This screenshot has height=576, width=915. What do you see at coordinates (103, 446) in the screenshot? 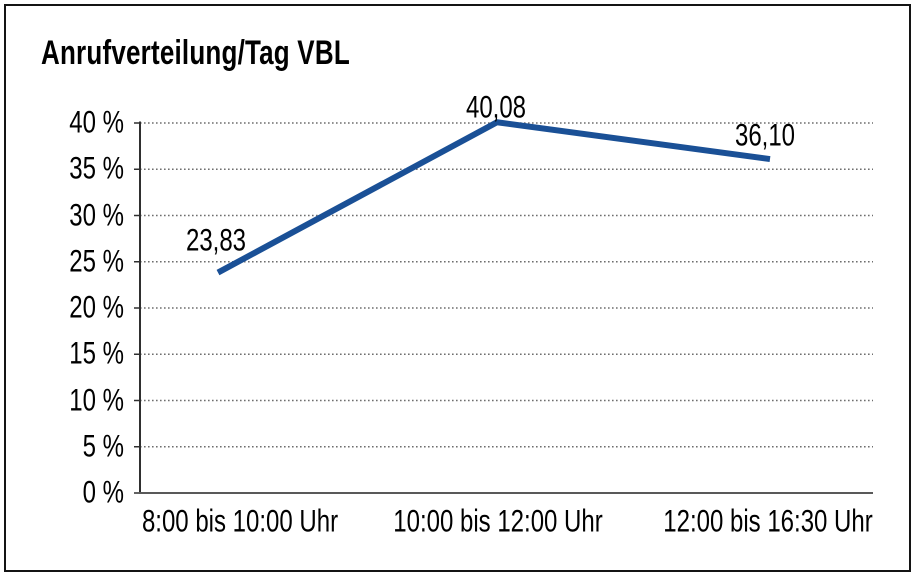
I see `y-tick-label: 5 %` at bounding box center [103, 446].